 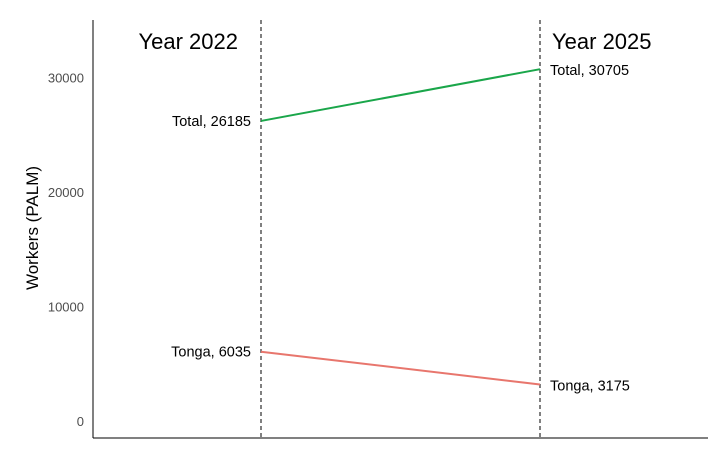 What do you see at coordinates (66, 192) in the screenshot?
I see `y-tick-label: 20000` at bounding box center [66, 192].